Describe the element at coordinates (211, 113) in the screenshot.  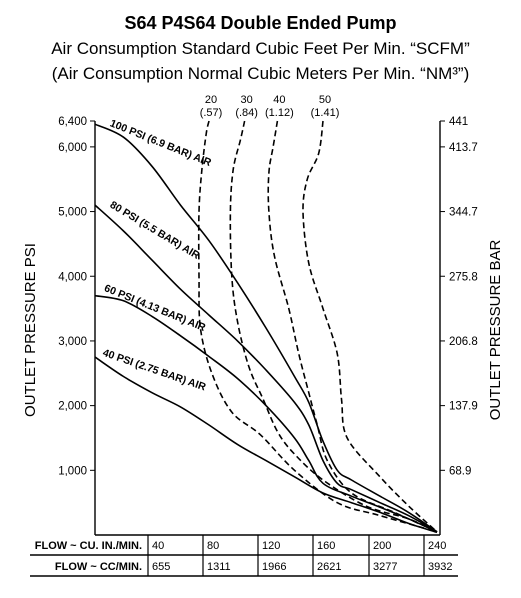
I see `nm3-label: (.57)` at that location.